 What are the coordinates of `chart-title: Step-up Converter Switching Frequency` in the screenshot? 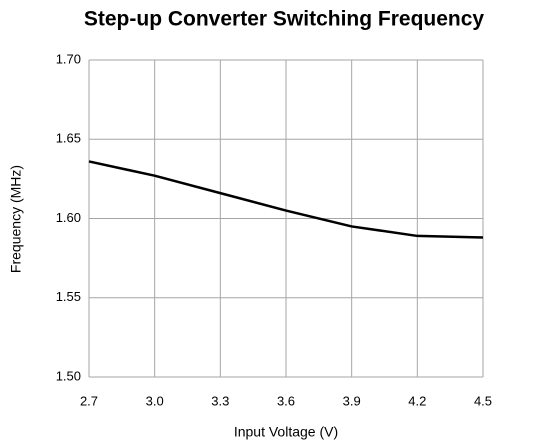 It's located at (284, 19).